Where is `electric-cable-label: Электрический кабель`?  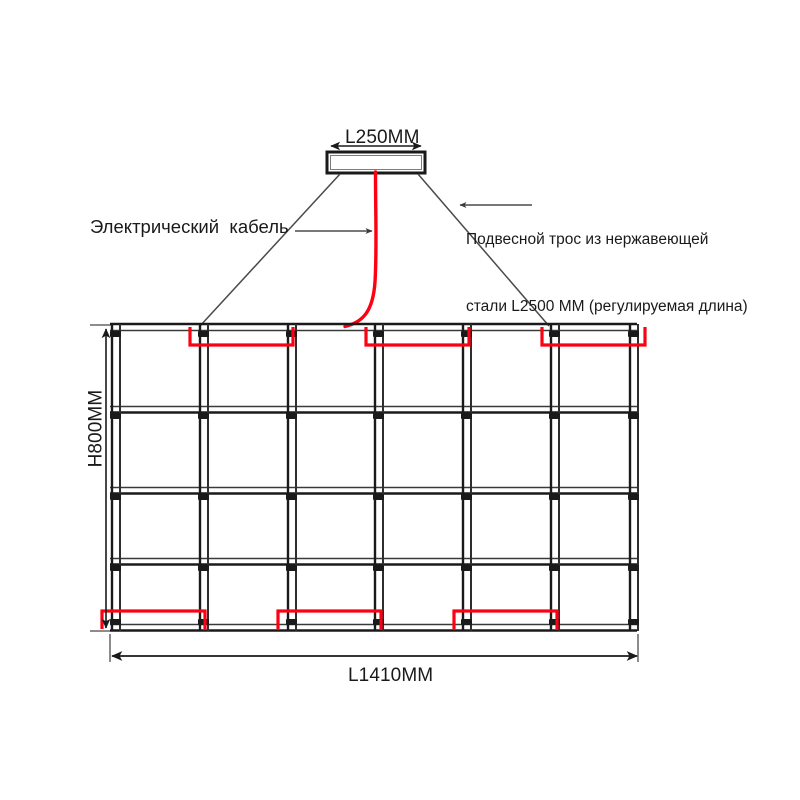 electric-cable-label: Электрический кабель is located at coordinates (189, 226).